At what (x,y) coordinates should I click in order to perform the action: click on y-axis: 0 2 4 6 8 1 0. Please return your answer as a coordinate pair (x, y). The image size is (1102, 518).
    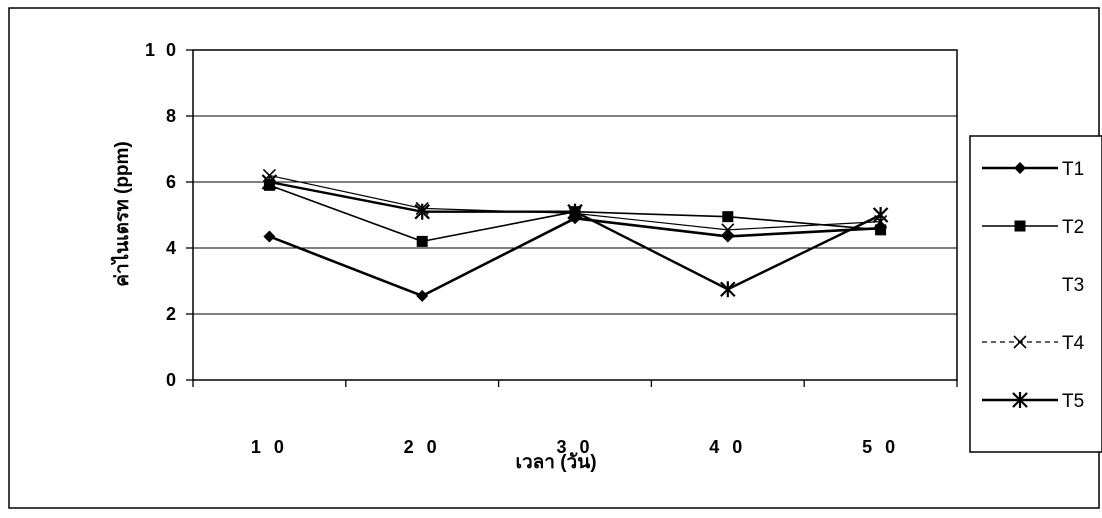
    Looking at the image, I should click on (169, 215).